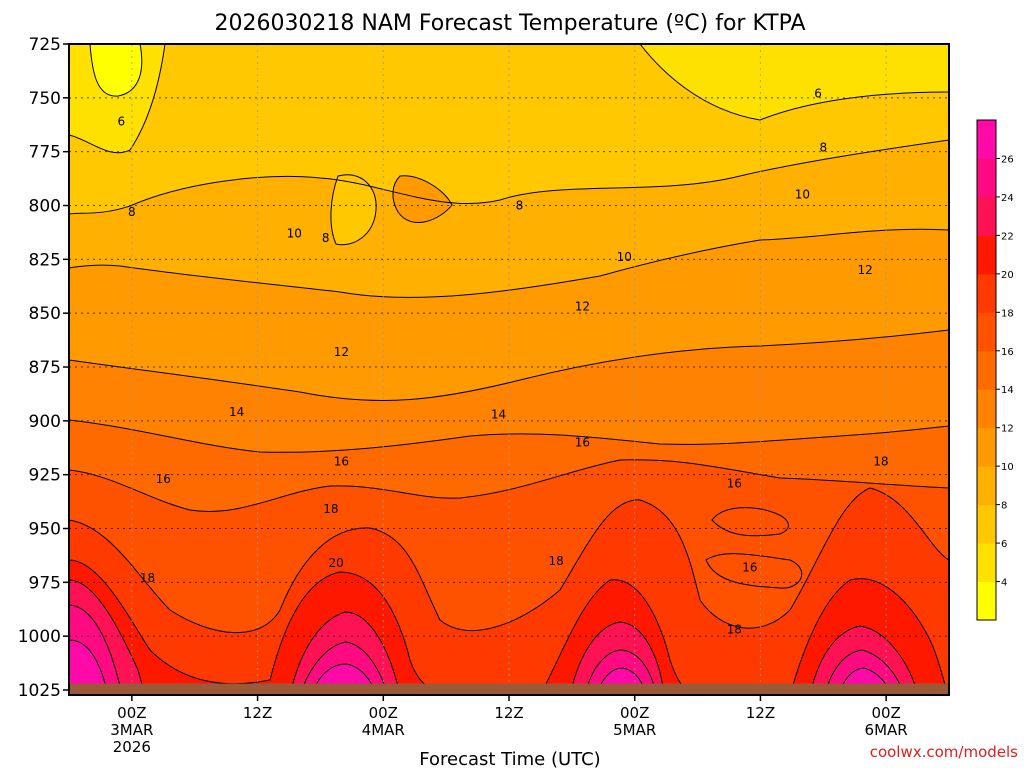 The height and width of the screenshot is (768, 1024). What do you see at coordinates (45, 45) in the screenshot?
I see `y-tick-label: 725` at bounding box center [45, 45].